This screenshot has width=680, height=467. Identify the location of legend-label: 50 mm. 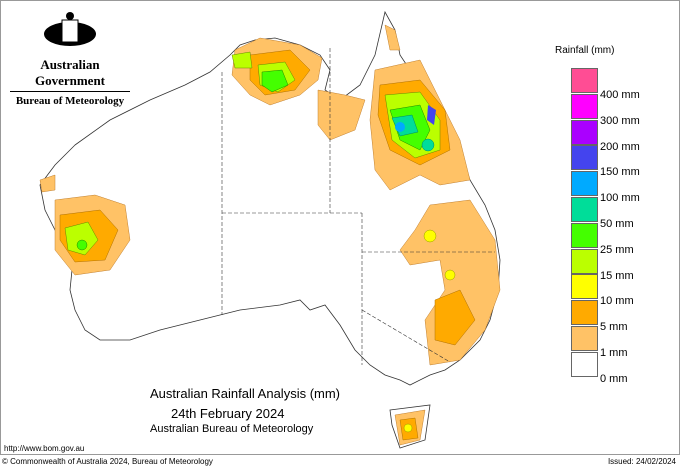
(617, 224).